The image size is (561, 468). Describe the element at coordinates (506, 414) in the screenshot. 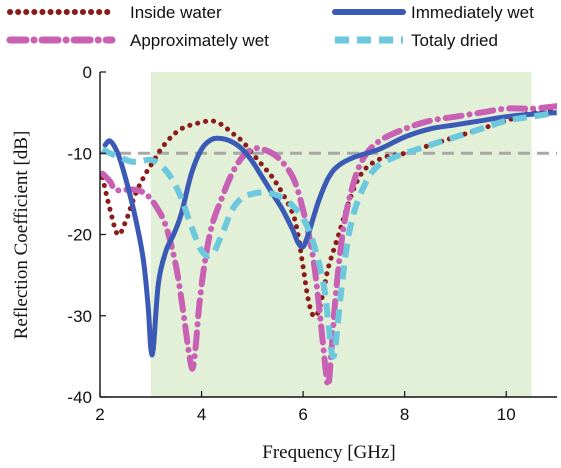

I see `x-tick-label: 10` at that location.